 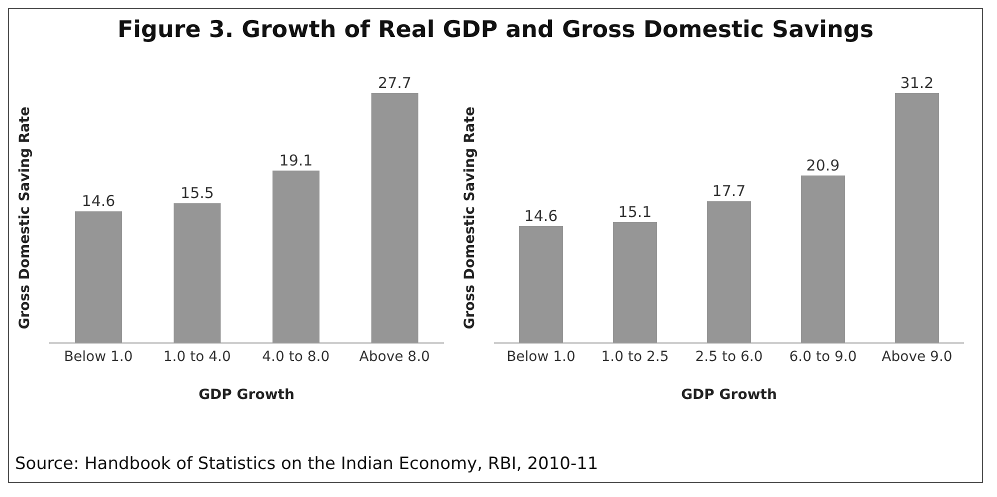 What do you see at coordinates (917, 83) in the screenshot?
I see `data-label: 31.2` at bounding box center [917, 83].